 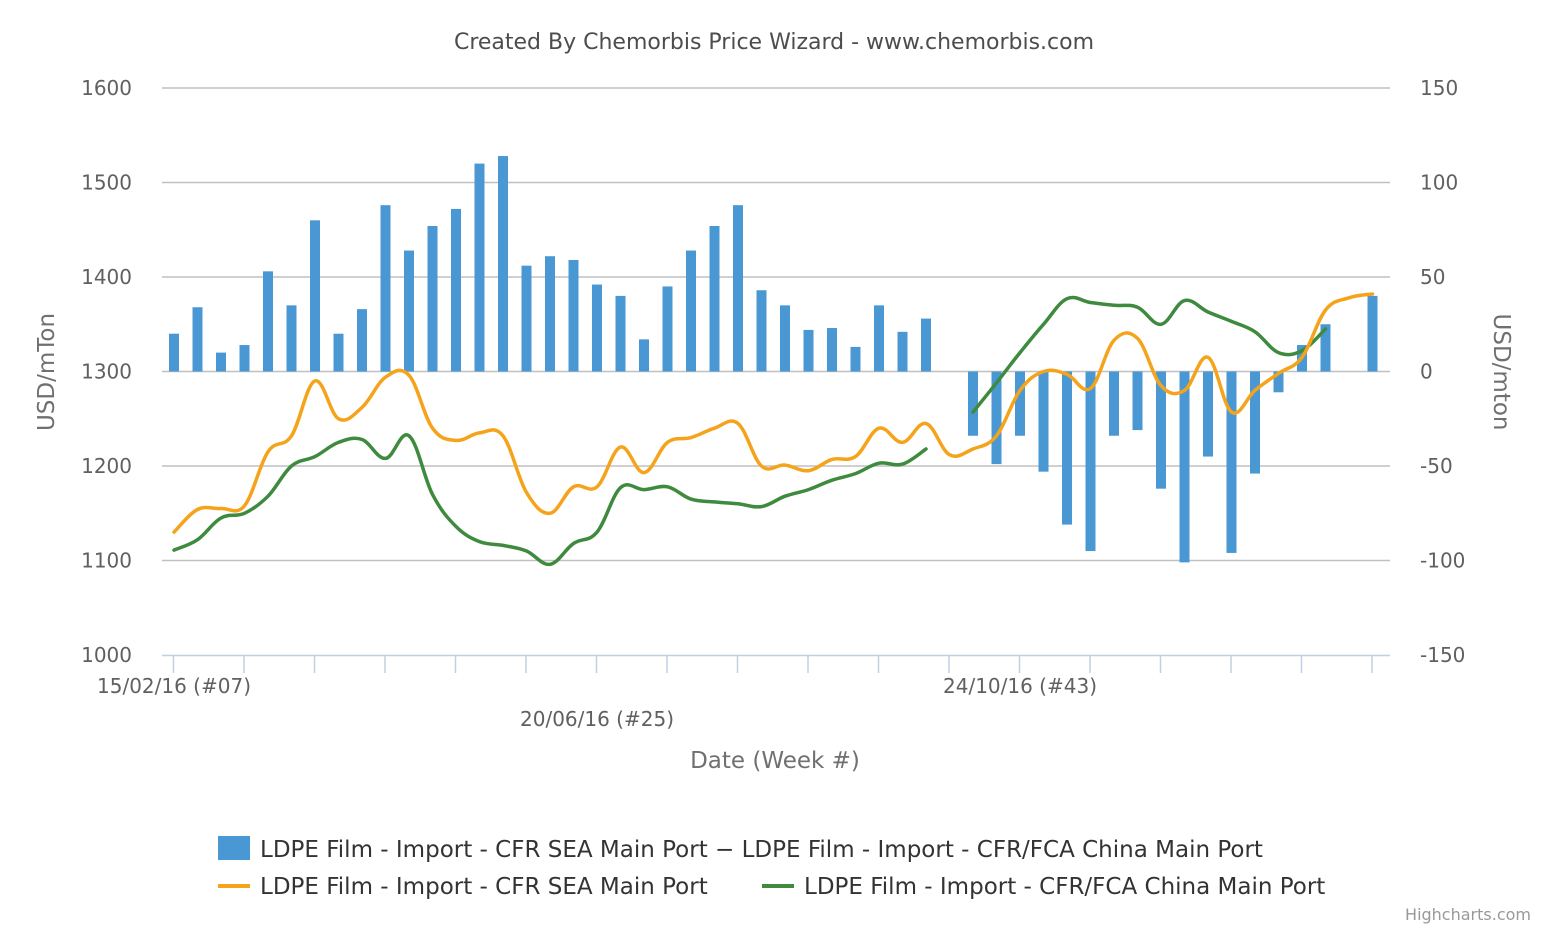 What do you see at coordinates (775, 761) in the screenshot?
I see `x-axis-title: Date (Week #)` at bounding box center [775, 761].